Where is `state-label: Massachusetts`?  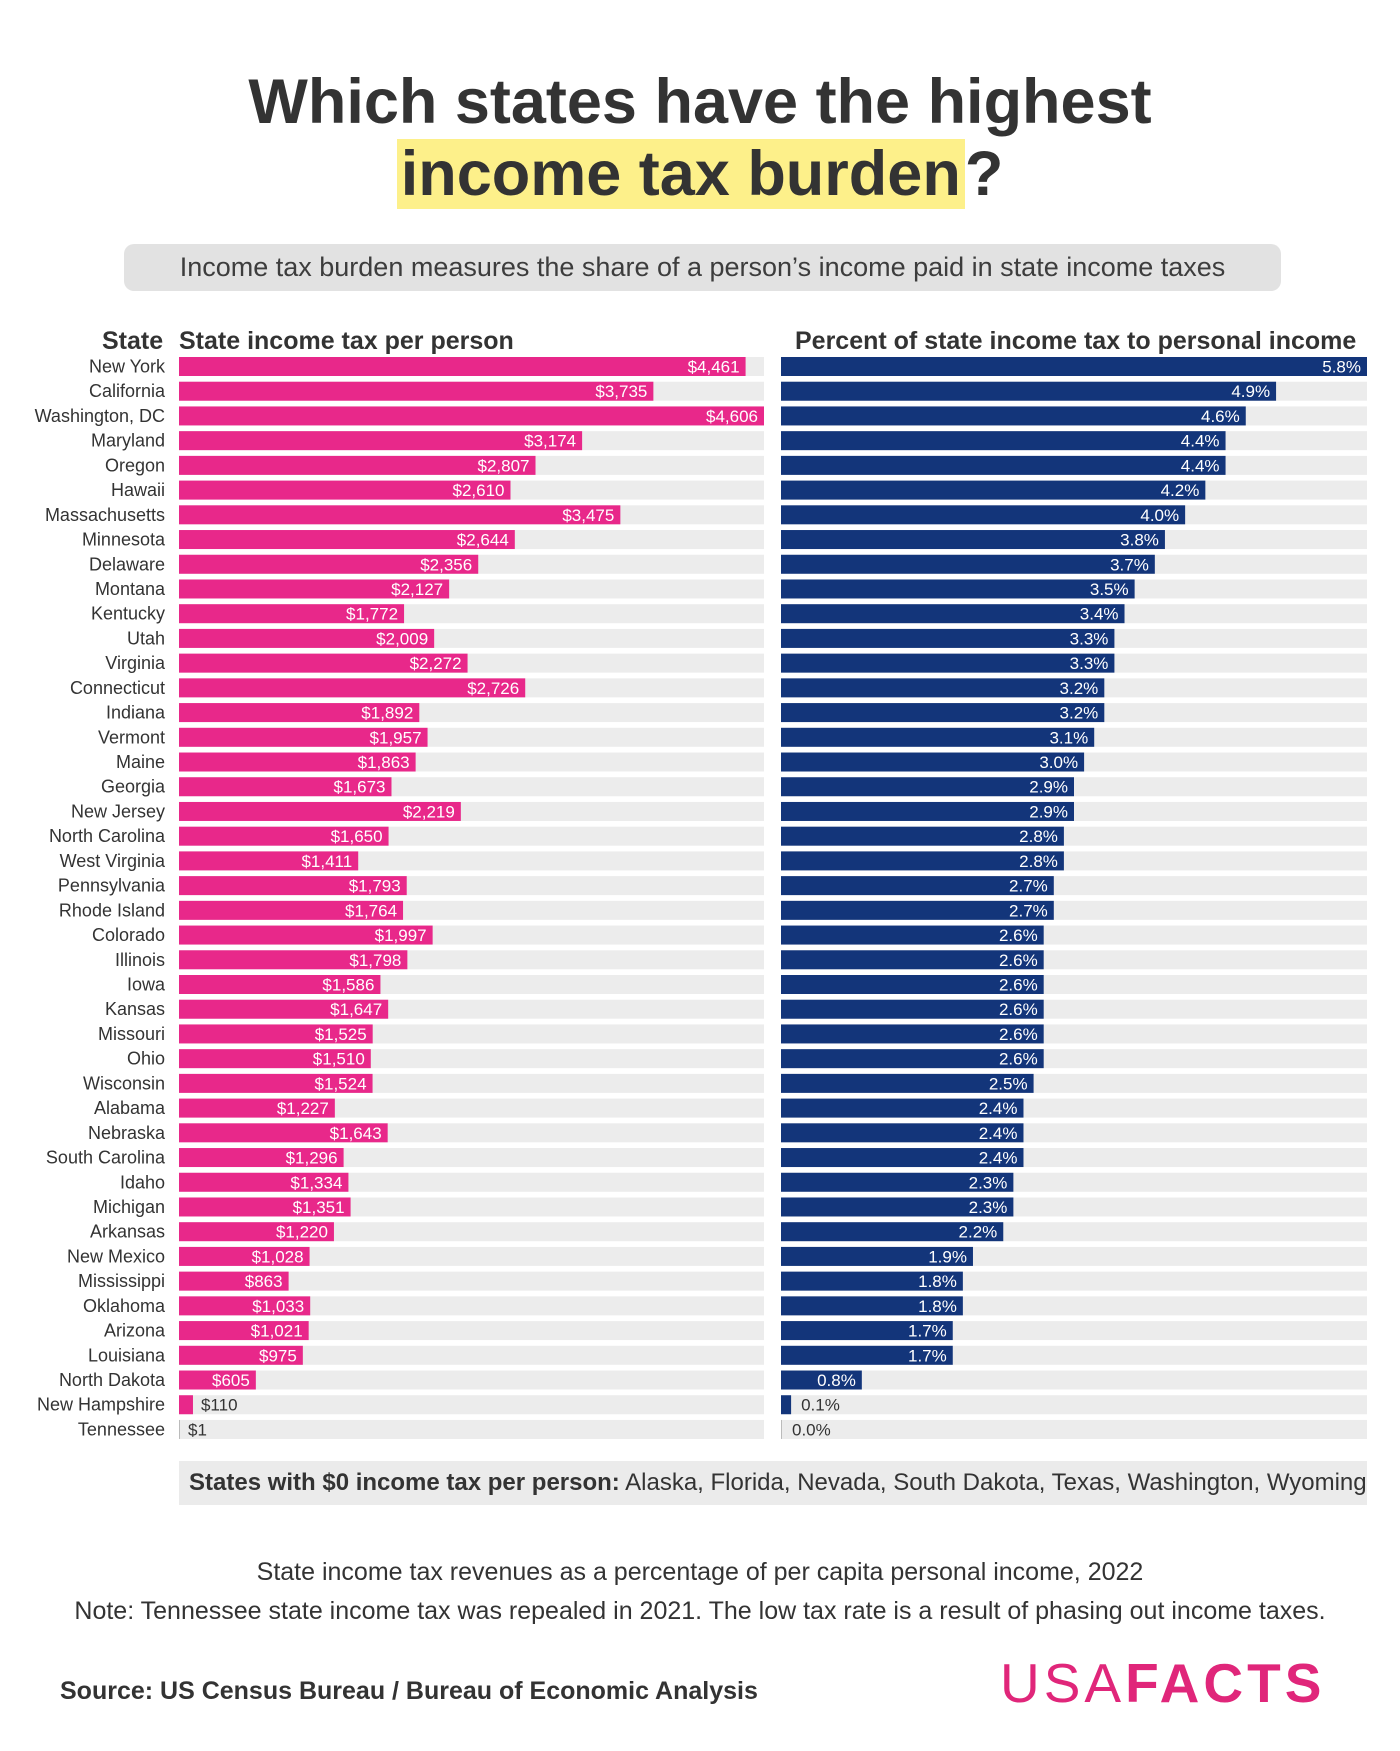
state-label: Massachusetts is located at coordinates (105, 515).